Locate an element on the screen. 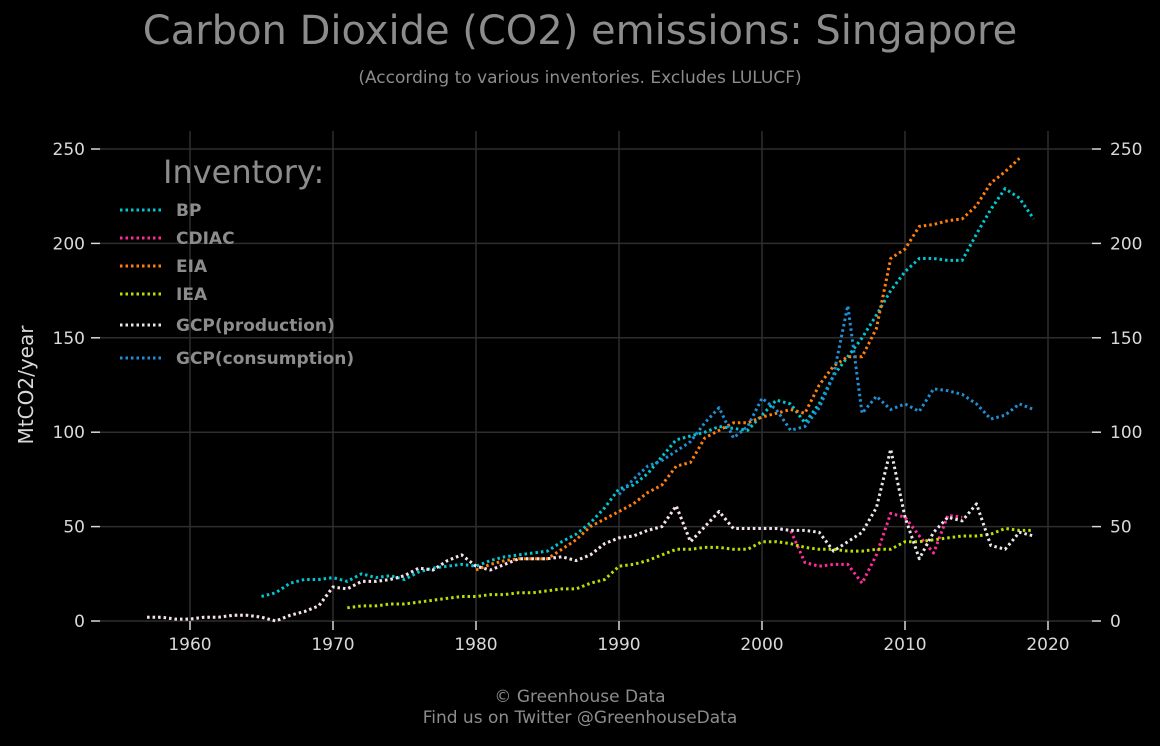  y-tick-label-left: 150 is located at coordinates (69, 339).